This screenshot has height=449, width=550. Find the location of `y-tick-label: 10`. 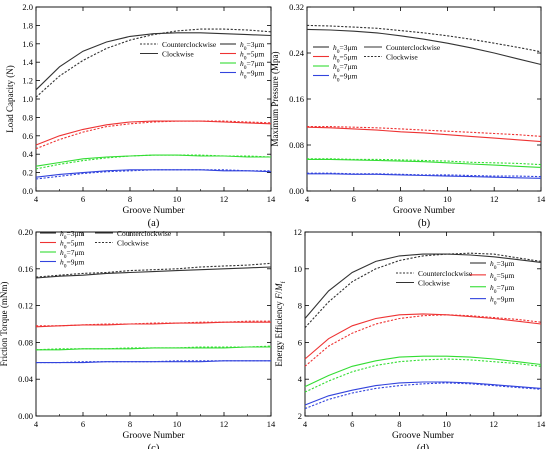

y-tick-label: 10 is located at coordinates (298, 269).